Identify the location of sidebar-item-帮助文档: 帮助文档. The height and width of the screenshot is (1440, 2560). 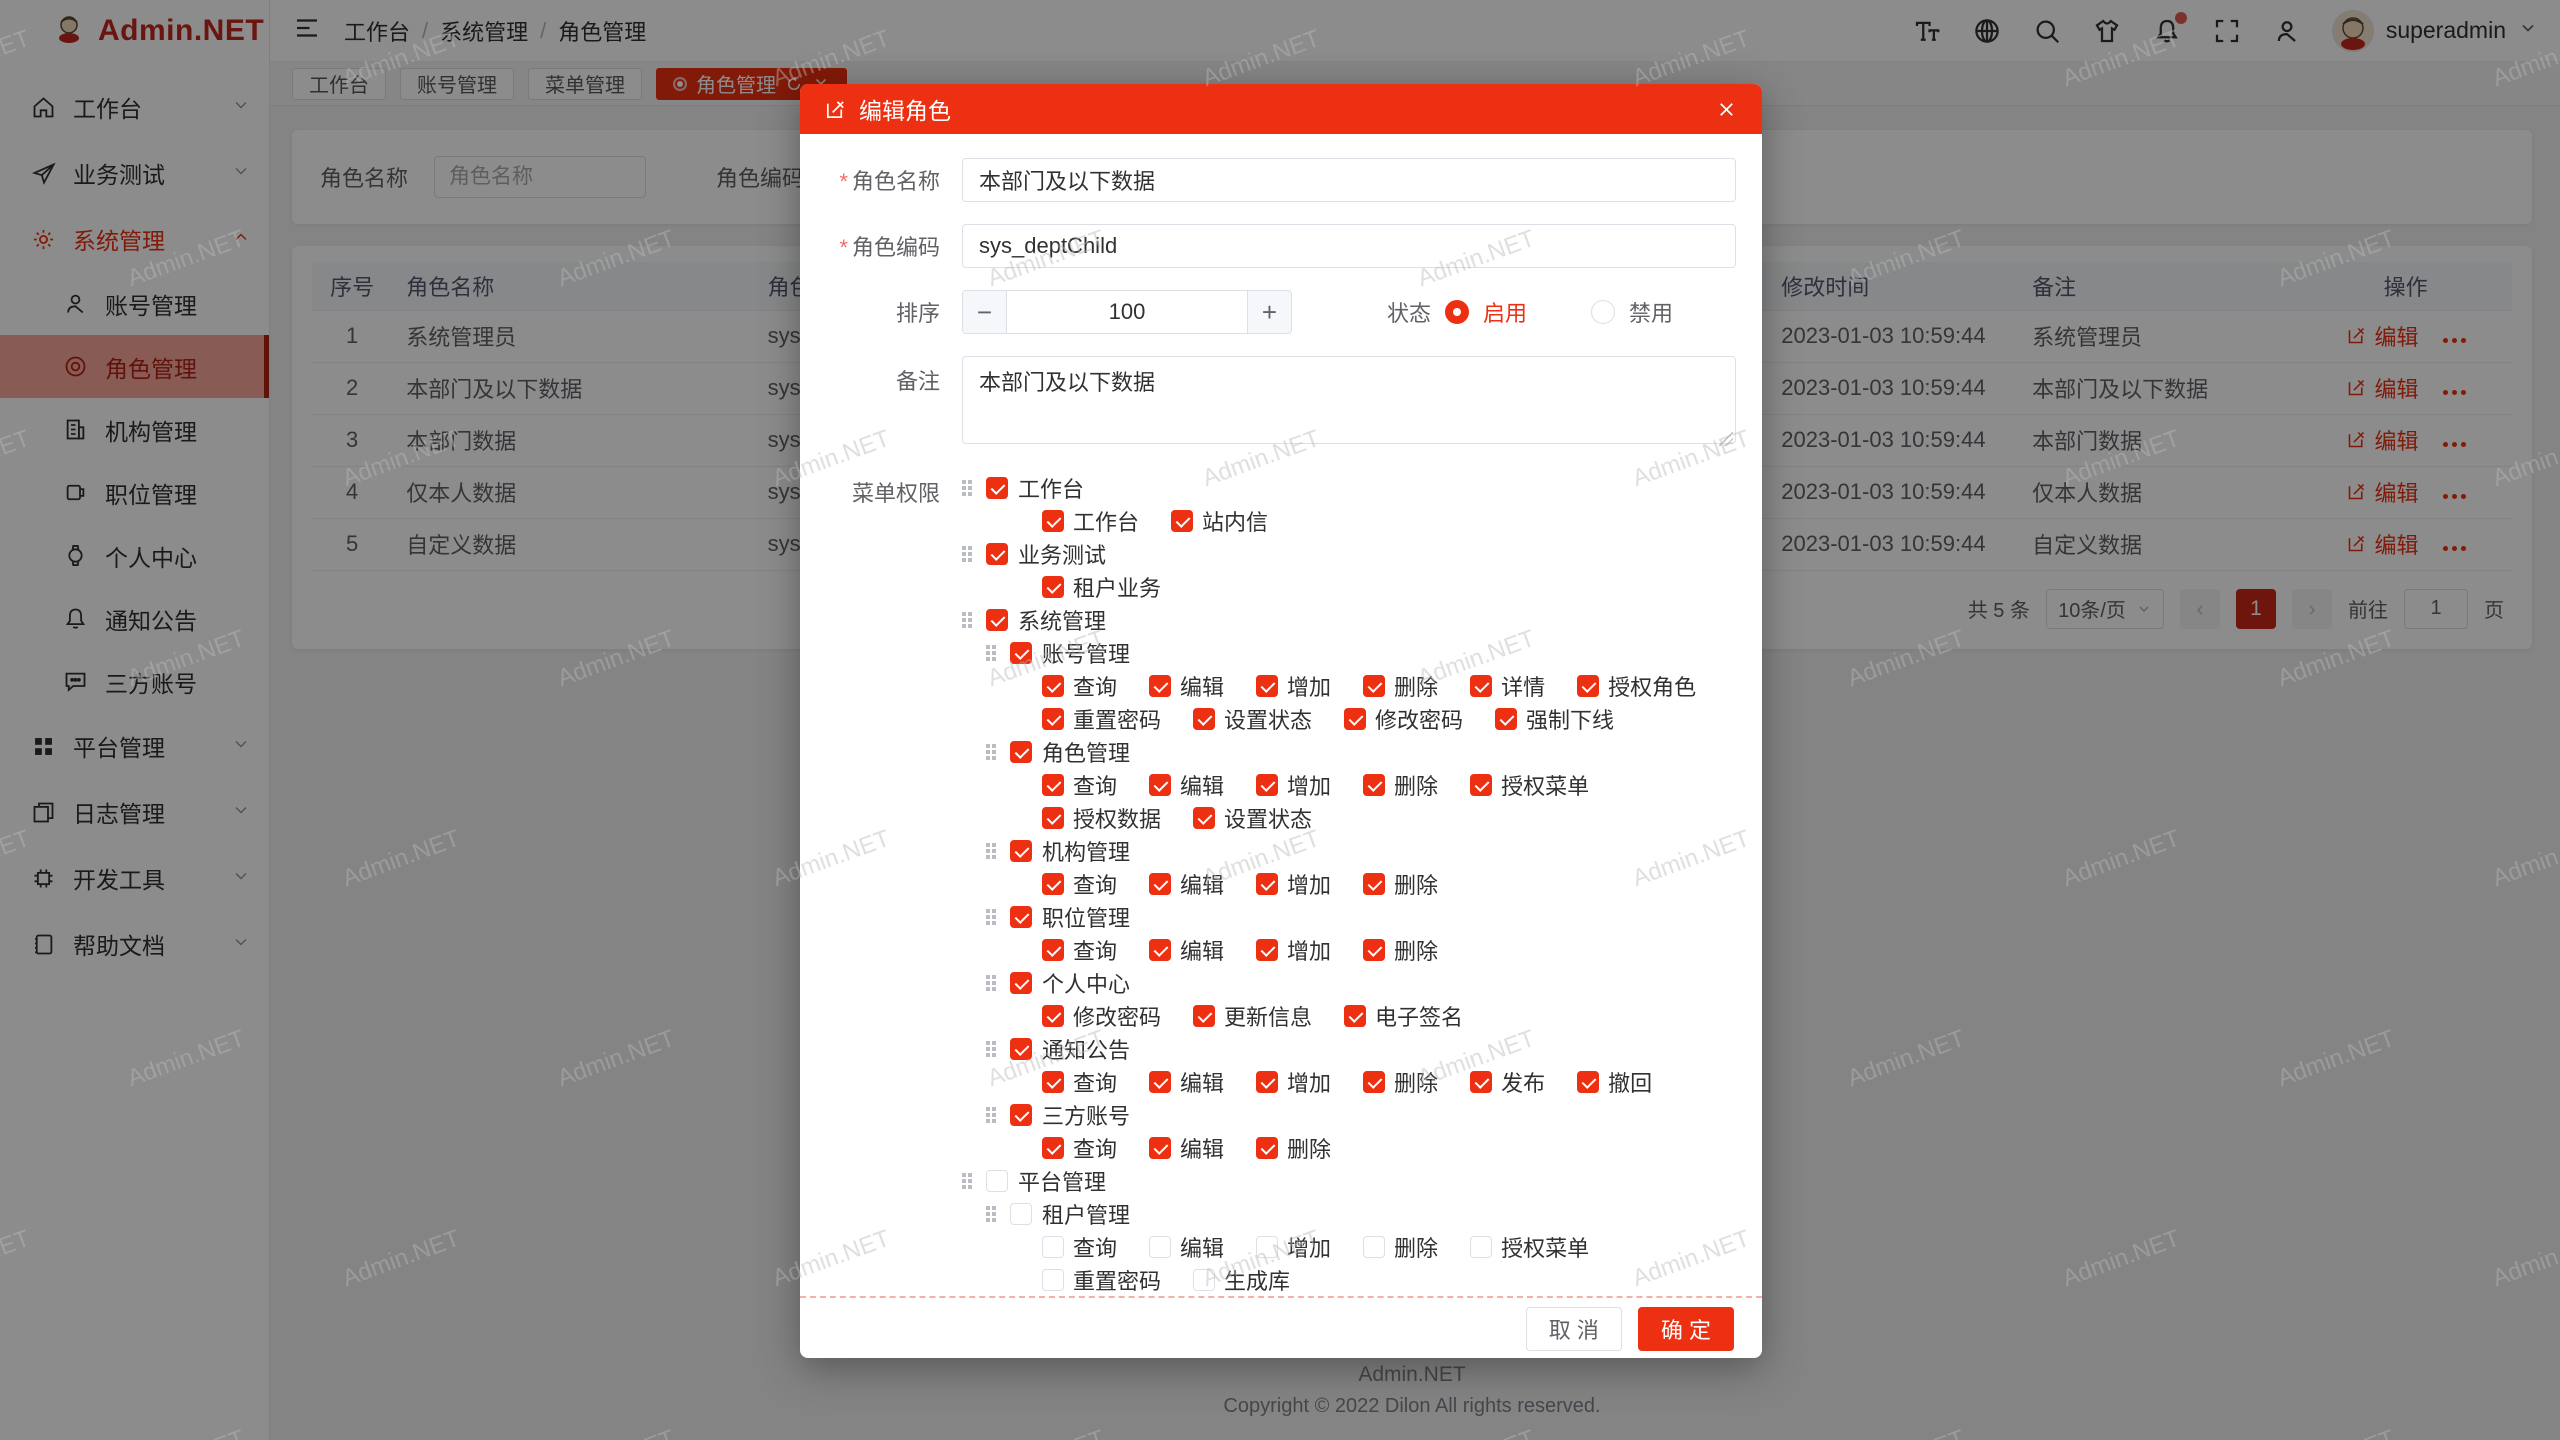
(134, 944).